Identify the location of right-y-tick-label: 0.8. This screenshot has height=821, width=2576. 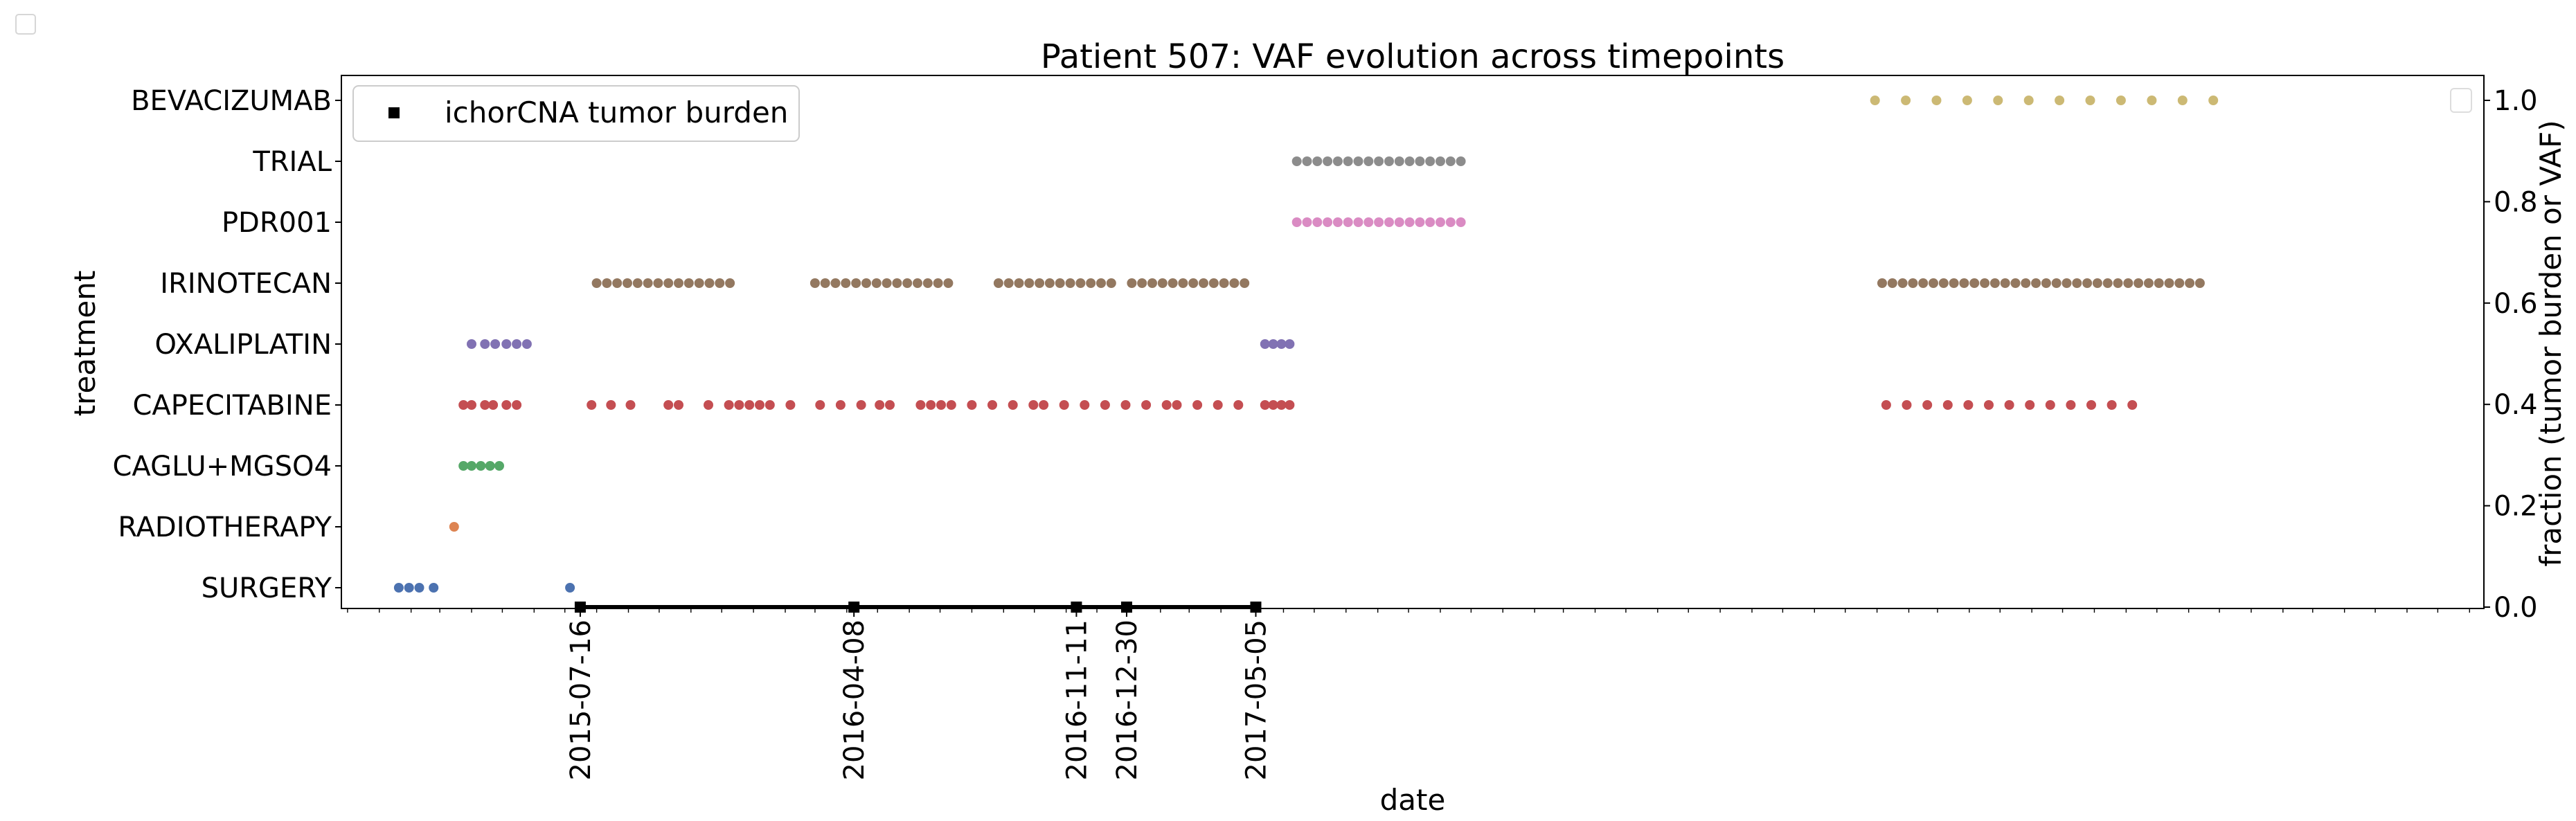
(2516, 202).